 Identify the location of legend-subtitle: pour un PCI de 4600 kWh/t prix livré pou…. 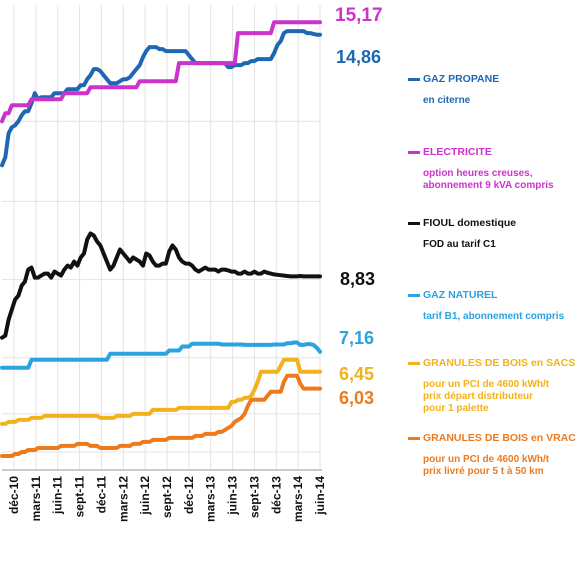
(486, 465).